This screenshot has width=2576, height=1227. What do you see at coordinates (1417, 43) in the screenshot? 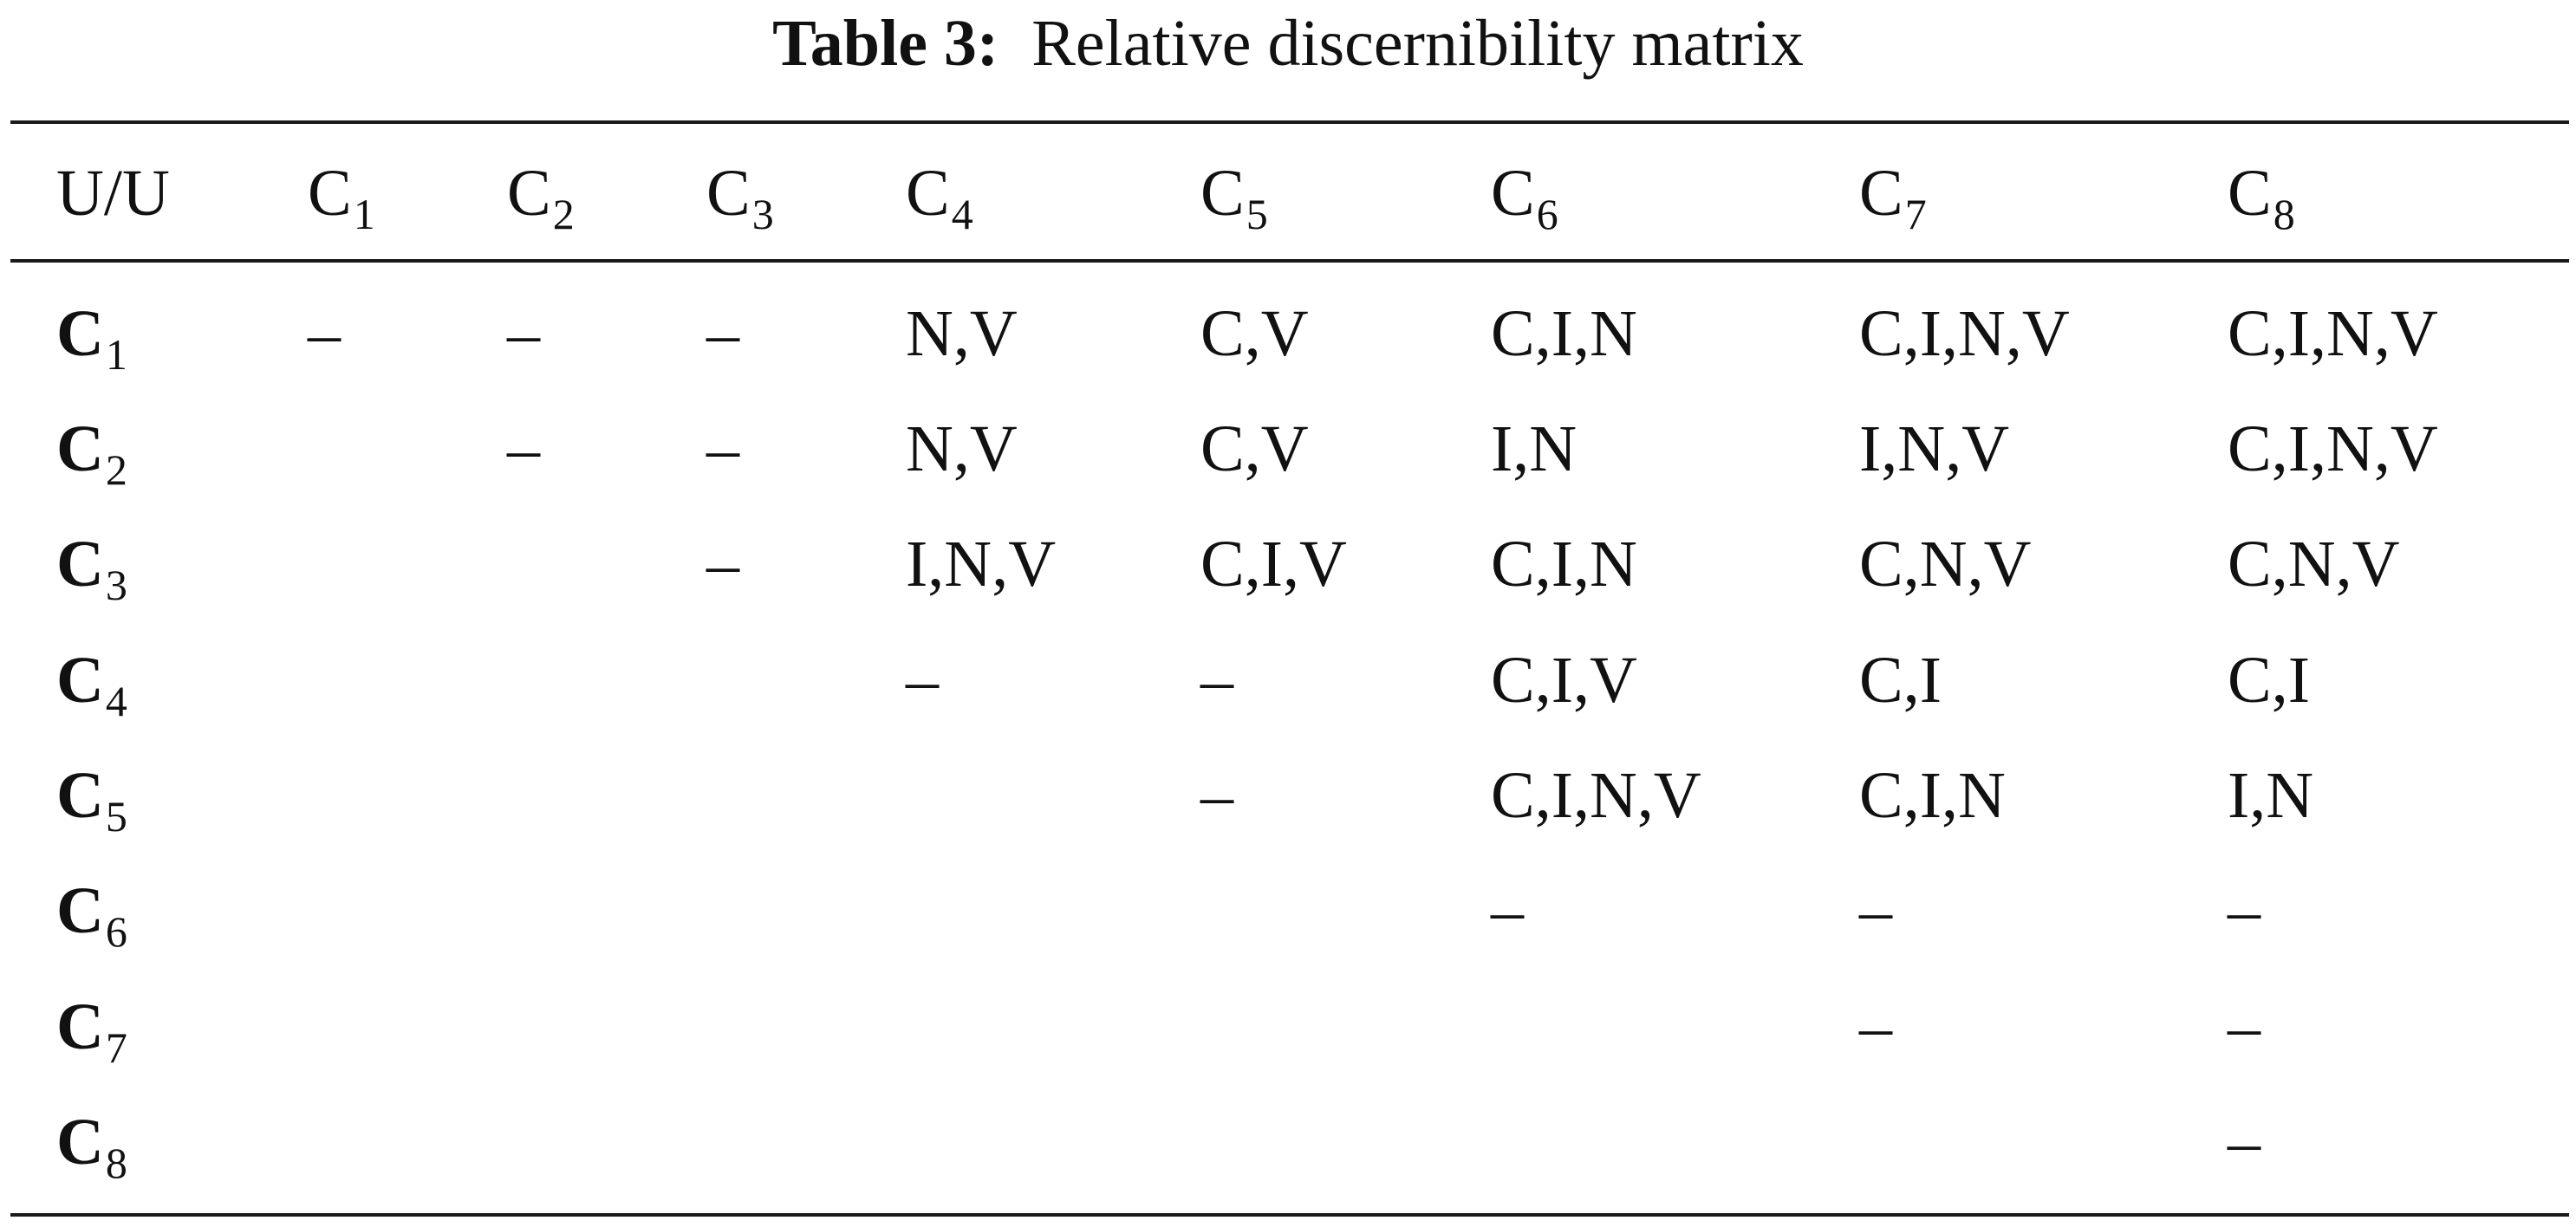
I see `table-title: Relative discernibility matrix` at bounding box center [1417, 43].